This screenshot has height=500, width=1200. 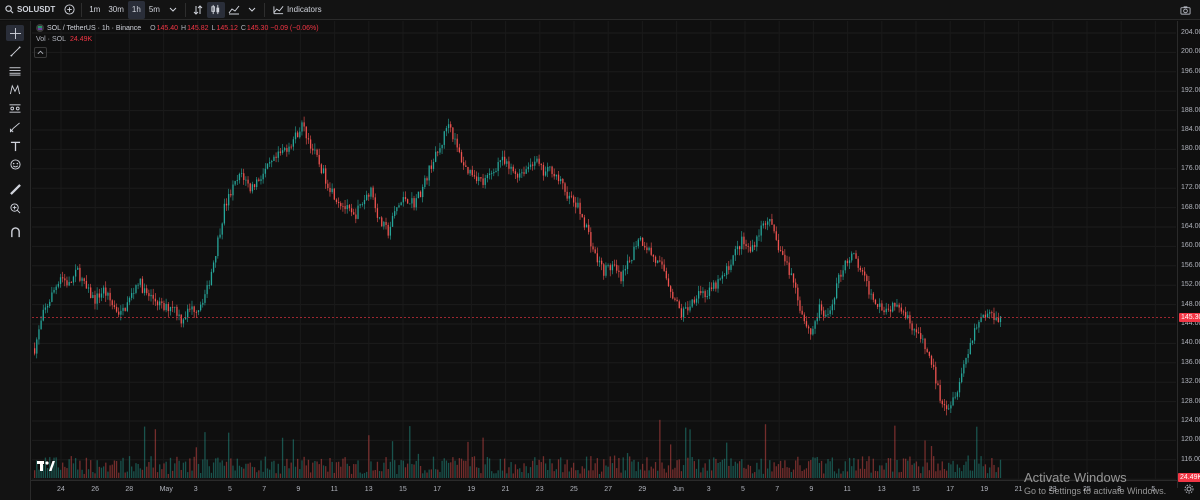 What do you see at coordinates (234, 10) in the screenshot?
I see `area-style-button` at bounding box center [234, 10].